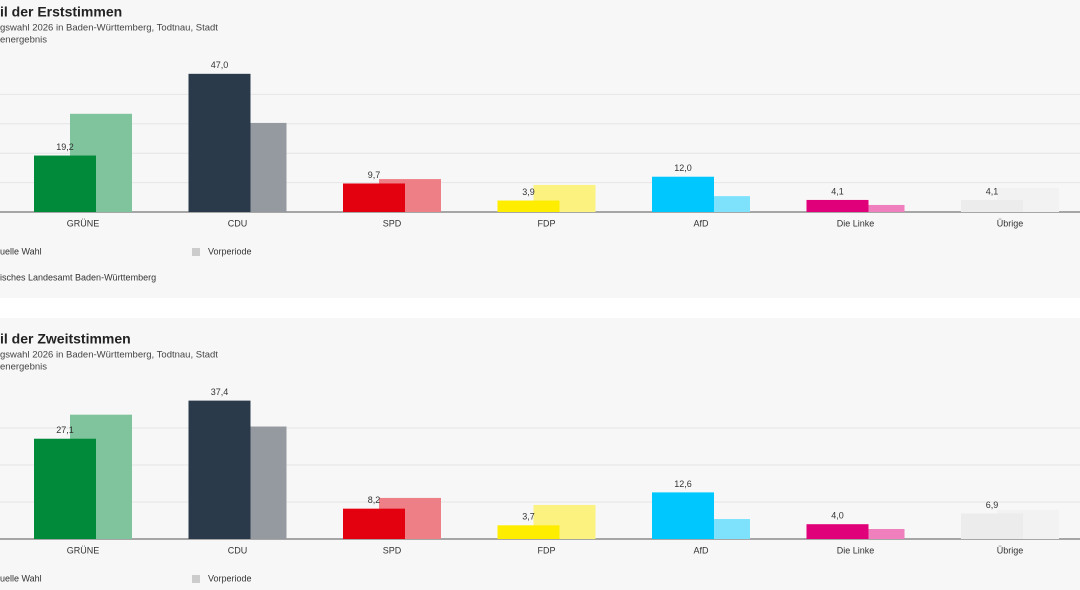  Describe the element at coordinates (220, 392) in the screenshot. I see `value-label: 37,4` at that location.